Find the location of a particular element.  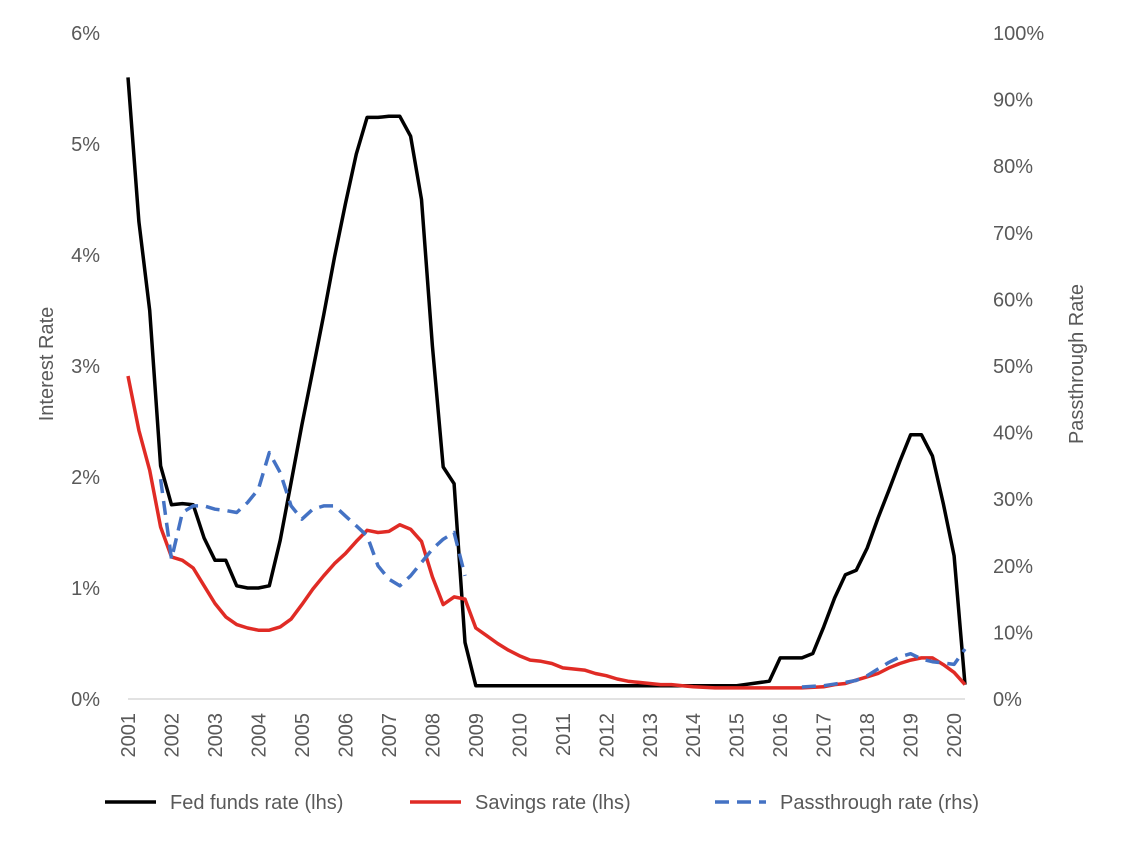

x-tick-label: 2016 is located at coordinates (781, 735).